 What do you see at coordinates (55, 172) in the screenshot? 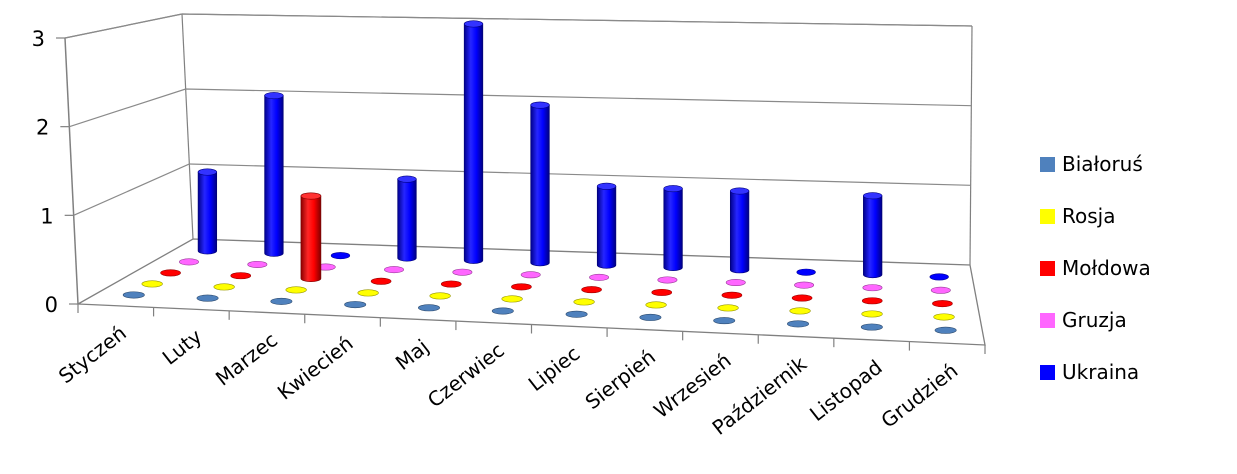
I see `y-axis: 0 1 2 3` at bounding box center [55, 172].